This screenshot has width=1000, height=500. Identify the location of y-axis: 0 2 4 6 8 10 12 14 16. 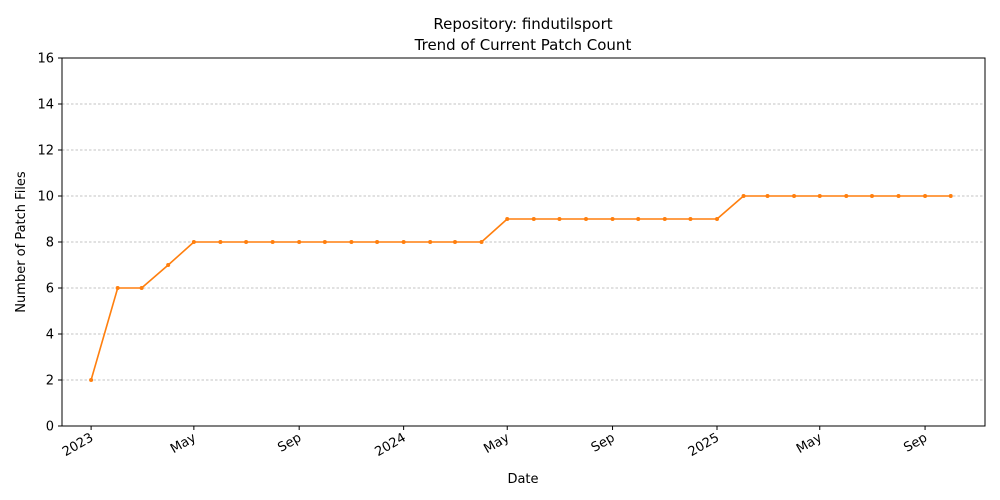
(49, 243).